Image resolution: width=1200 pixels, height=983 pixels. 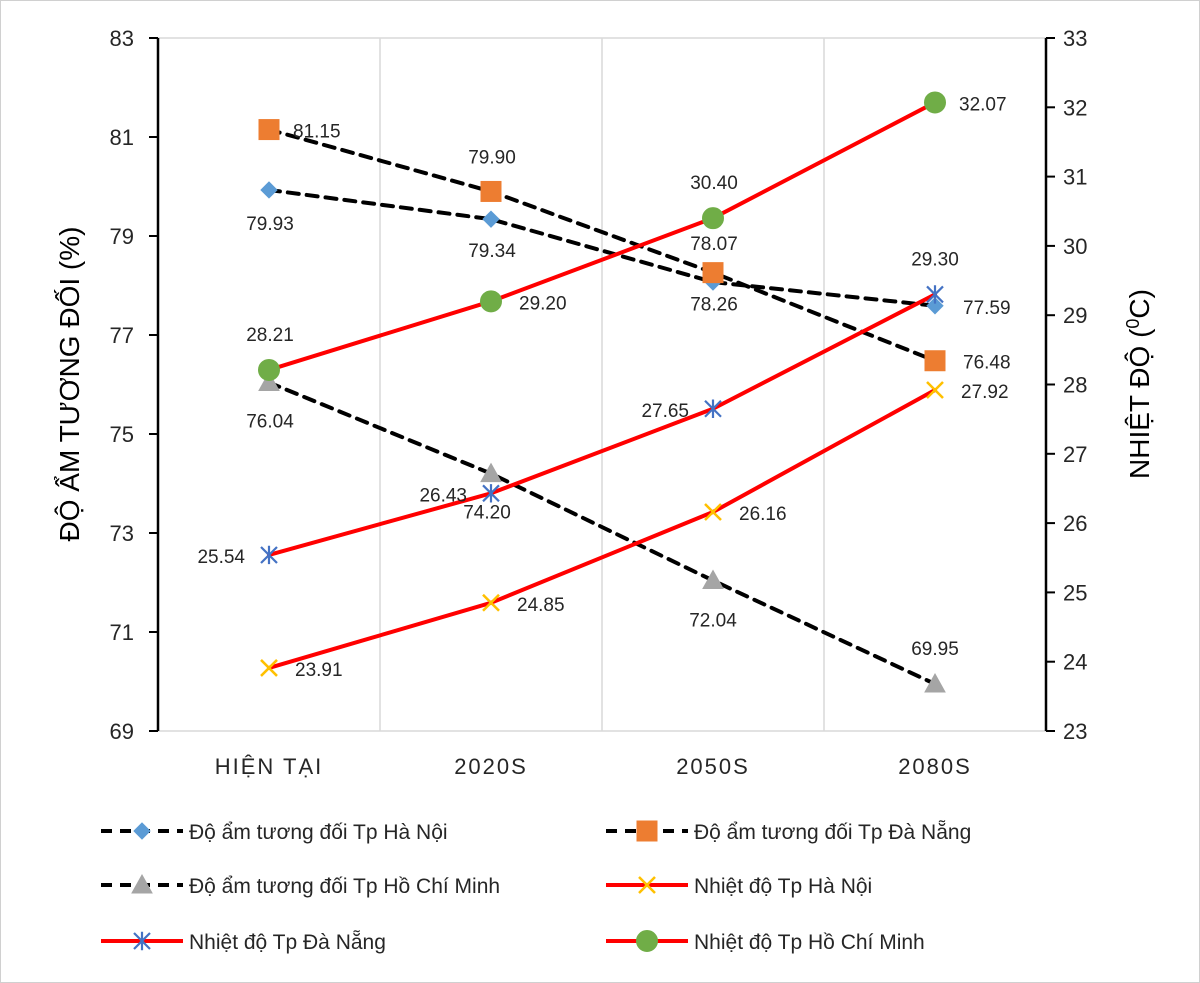 What do you see at coordinates (122, 236) in the screenshot?
I see `left-tick-label: 79` at bounding box center [122, 236].